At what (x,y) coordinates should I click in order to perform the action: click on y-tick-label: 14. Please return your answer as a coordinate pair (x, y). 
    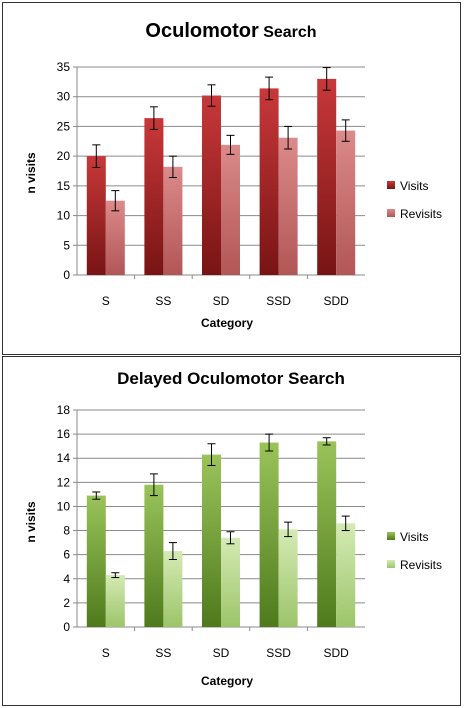
    Looking at the image, I should click on (64, 458).